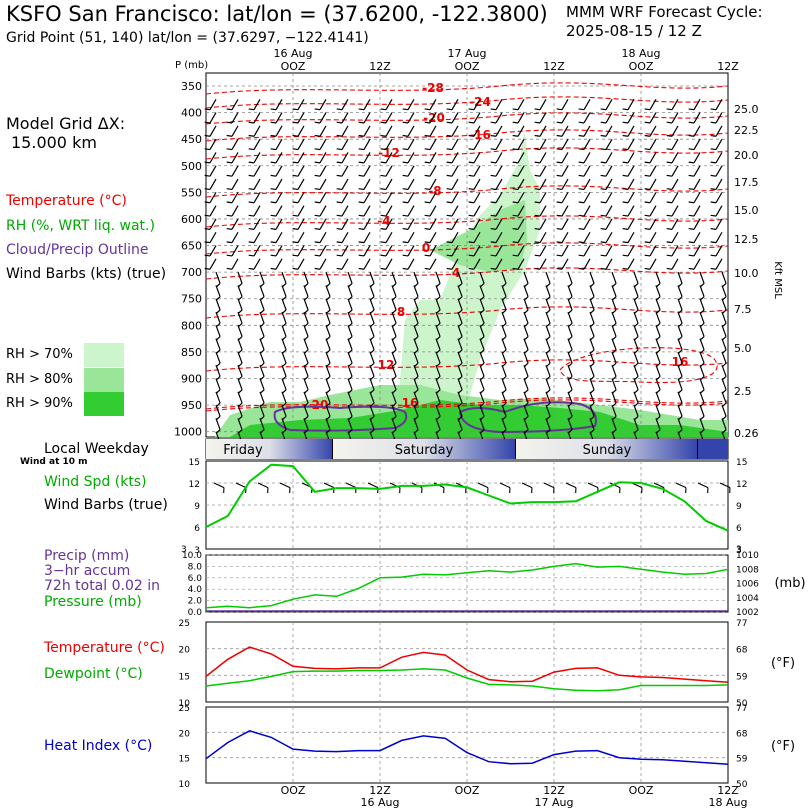 This screenshot has height=811, width=810. I want to click on cloud-legend: Cloud/Precip Outline, so click(77, 250).